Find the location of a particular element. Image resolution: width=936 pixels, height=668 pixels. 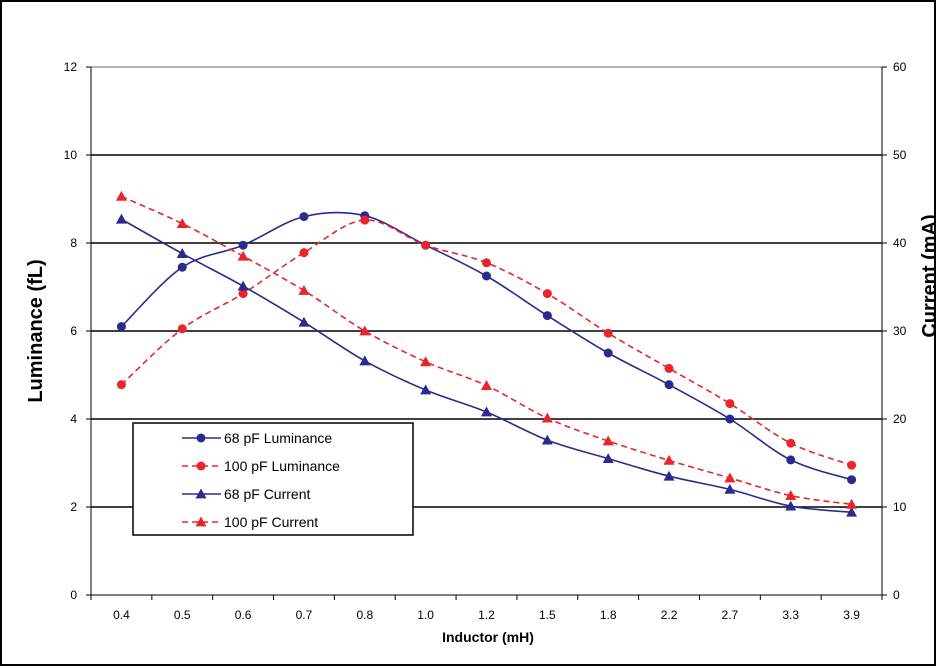

y2-tick-label: 10 is located at coordinates (900, 507).